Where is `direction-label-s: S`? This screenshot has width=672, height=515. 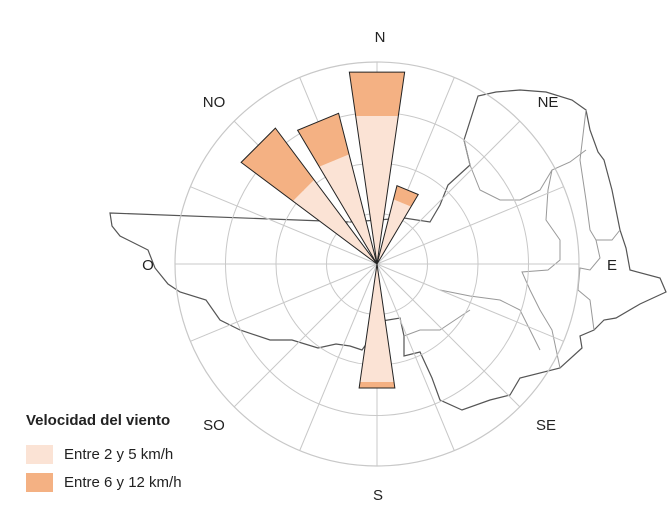 direction-label-s: S is located at coordinates (378, 495).